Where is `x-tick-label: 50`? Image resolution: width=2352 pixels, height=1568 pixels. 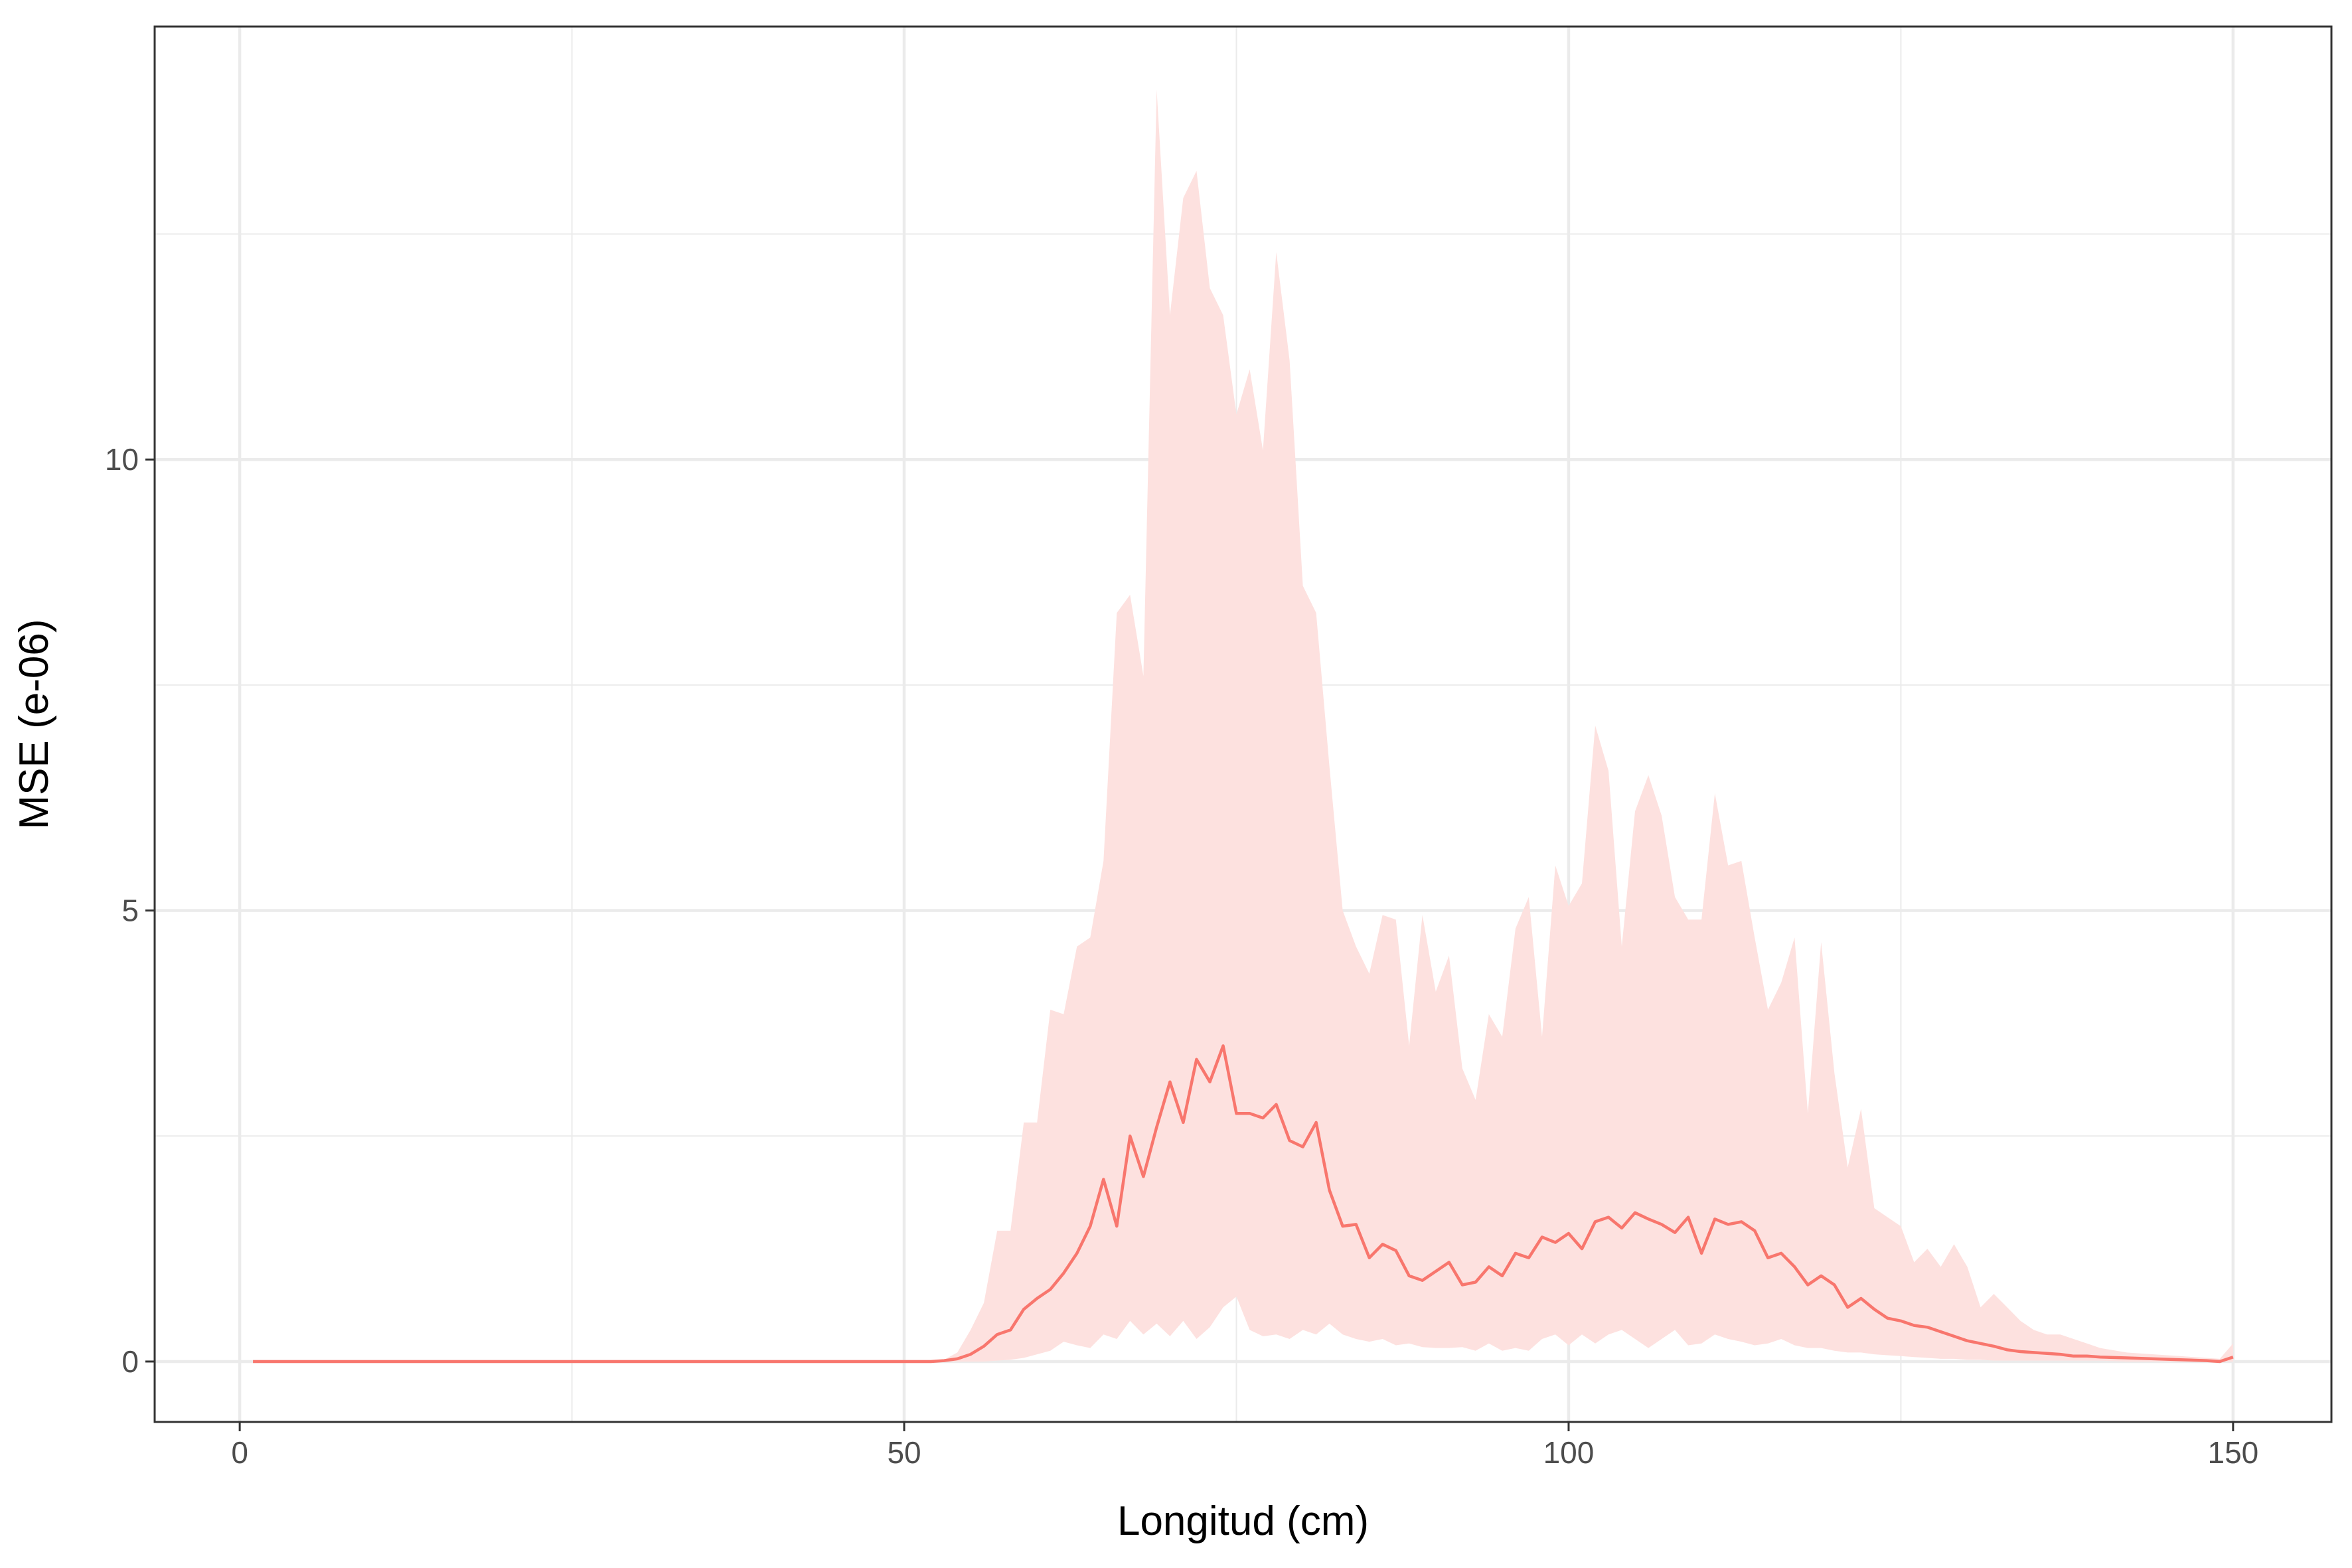
x-tick-label: 50 is located at coordinates (904, 1453).